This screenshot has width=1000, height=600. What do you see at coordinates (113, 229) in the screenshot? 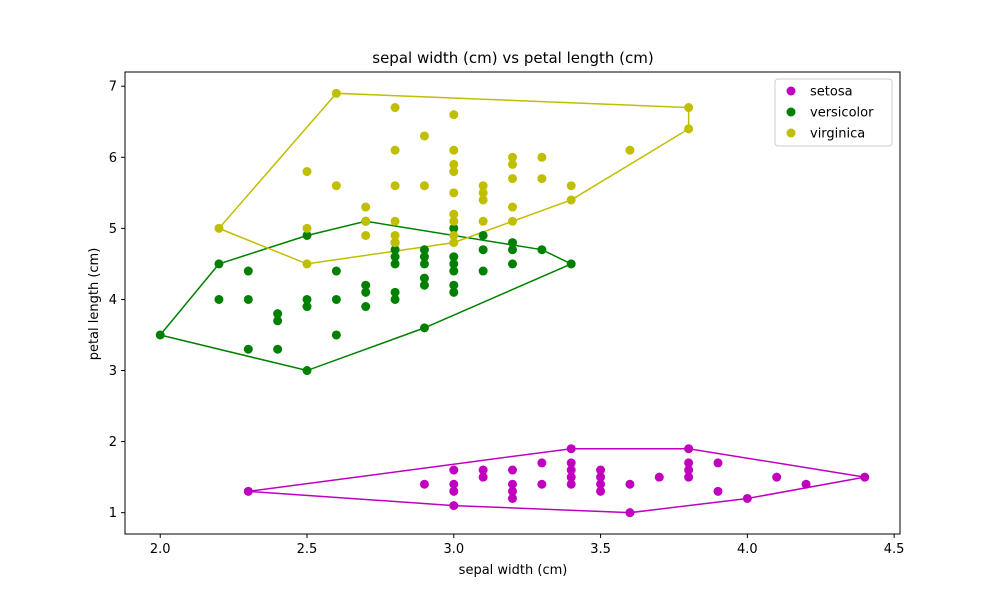
I see `y-tick-label: 5` at bounding box center [113, 229].